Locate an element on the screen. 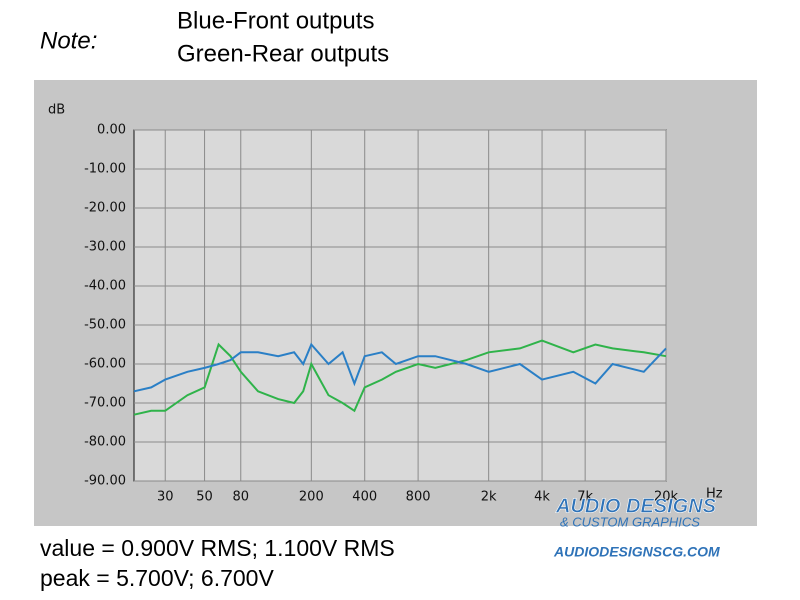 This screenshot has width=800, height=600. x-axis-label: Hz is located at coordinates (714, 494).